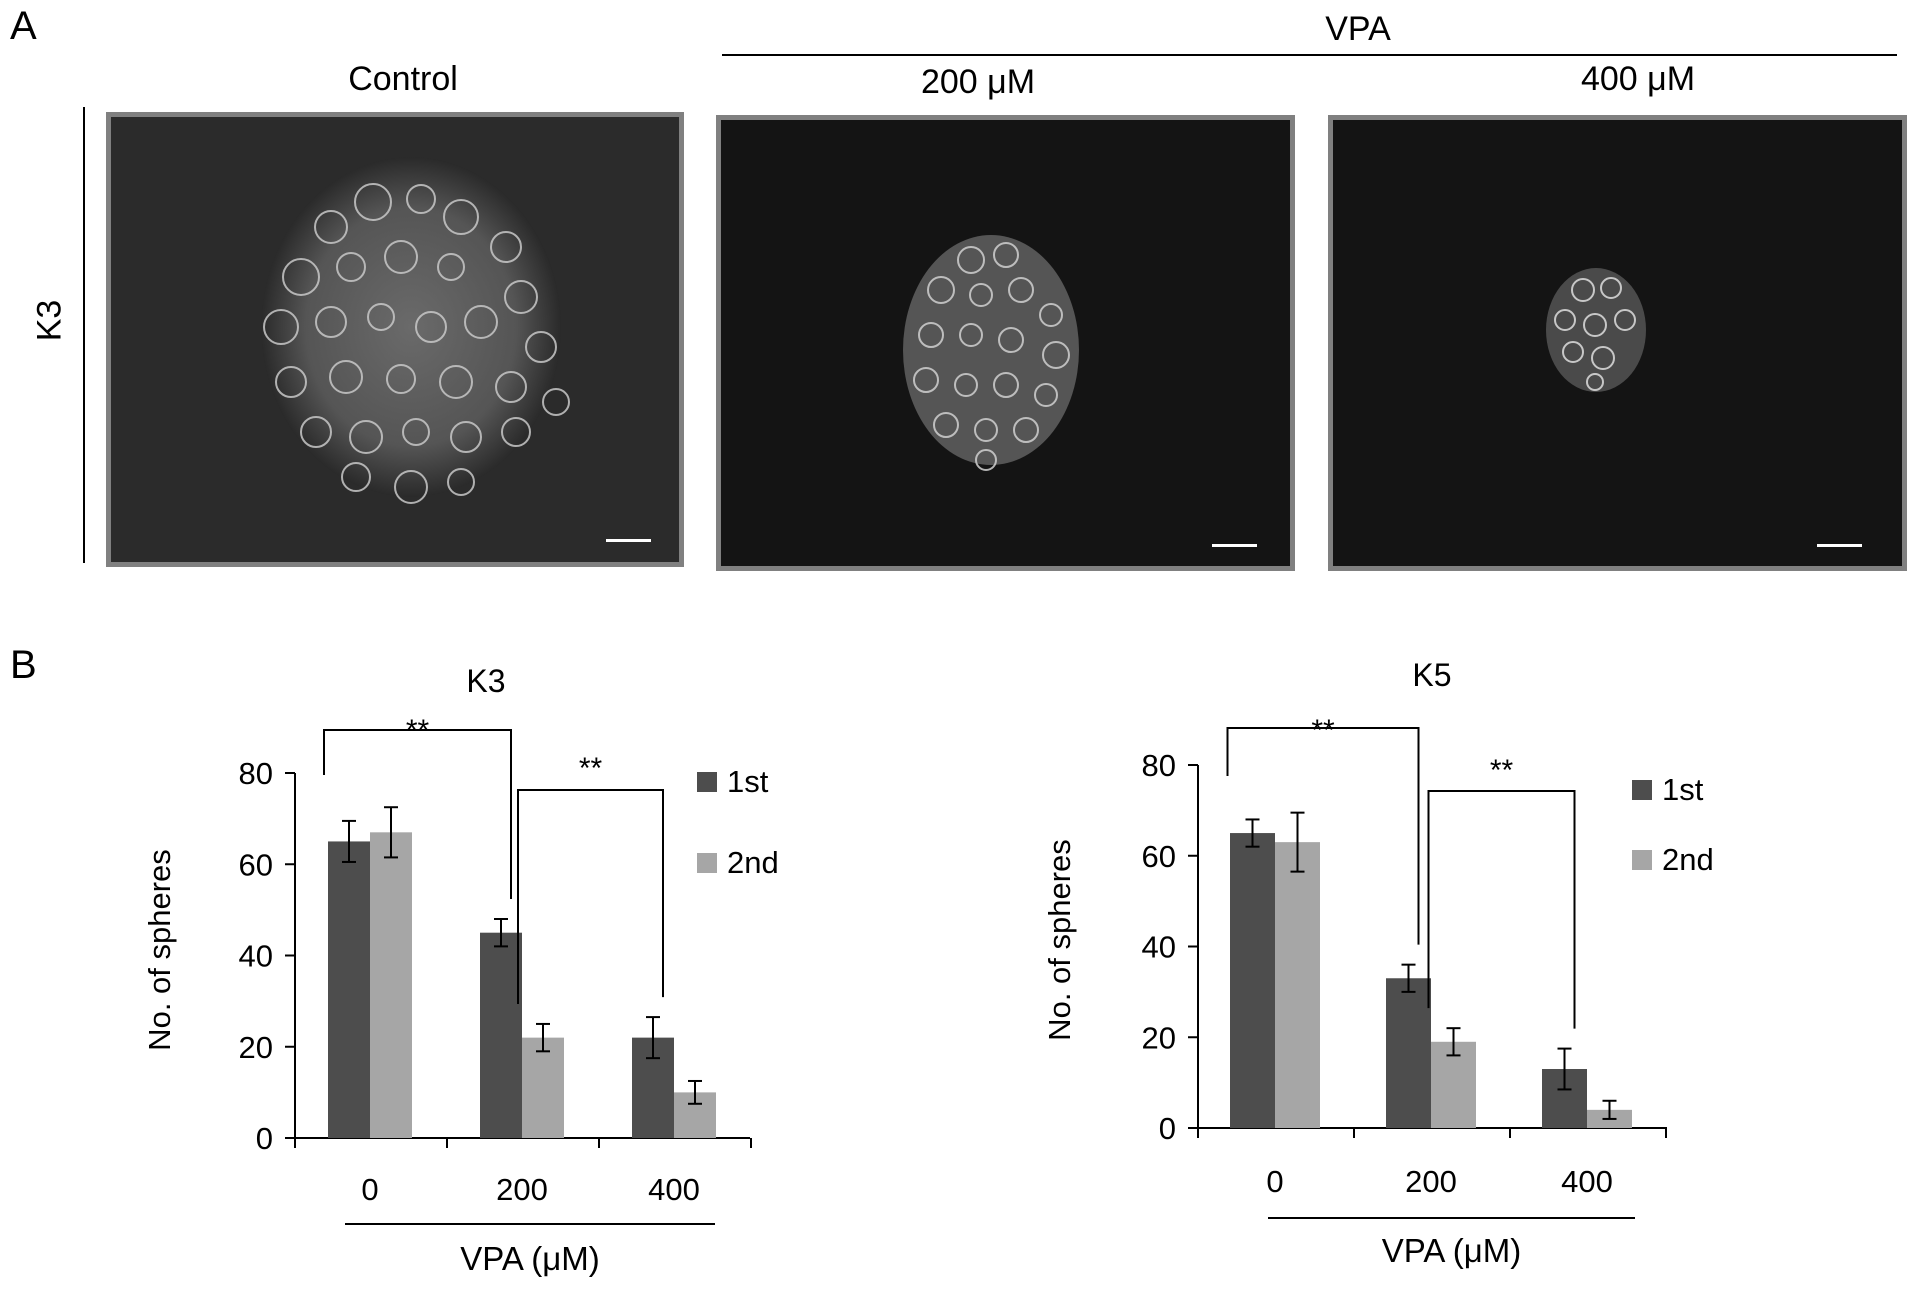 This screenshot has width=1913, height=1293. Describe the element at coordinates (159, 950) in the screenshot. I see `chart-k3-y-label: No. of spheres` at that location.